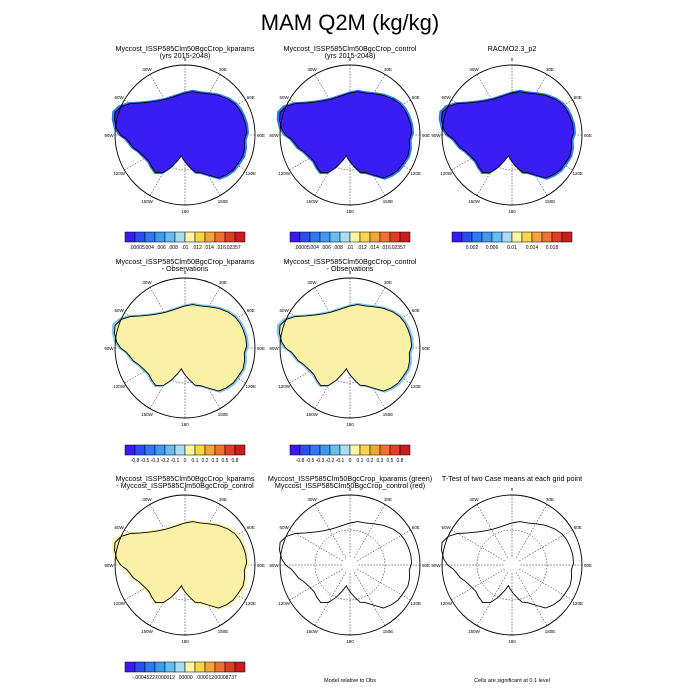  I want to click on colorbar-label: .00005, so click(137, 248).